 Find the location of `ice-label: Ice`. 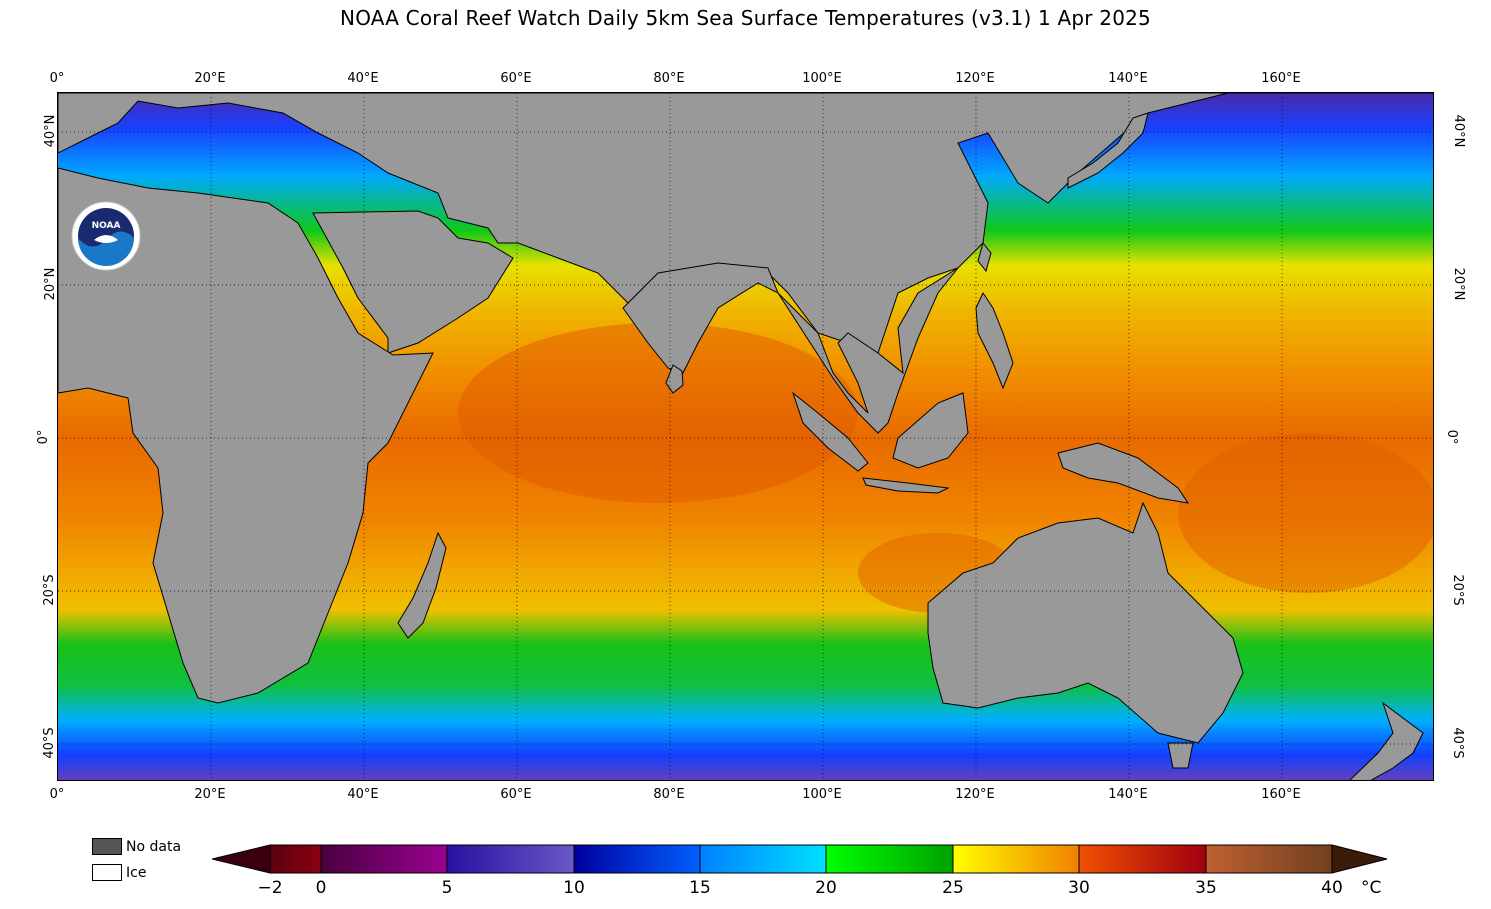

ice-label: Ice is located at coordinates (136, 873).